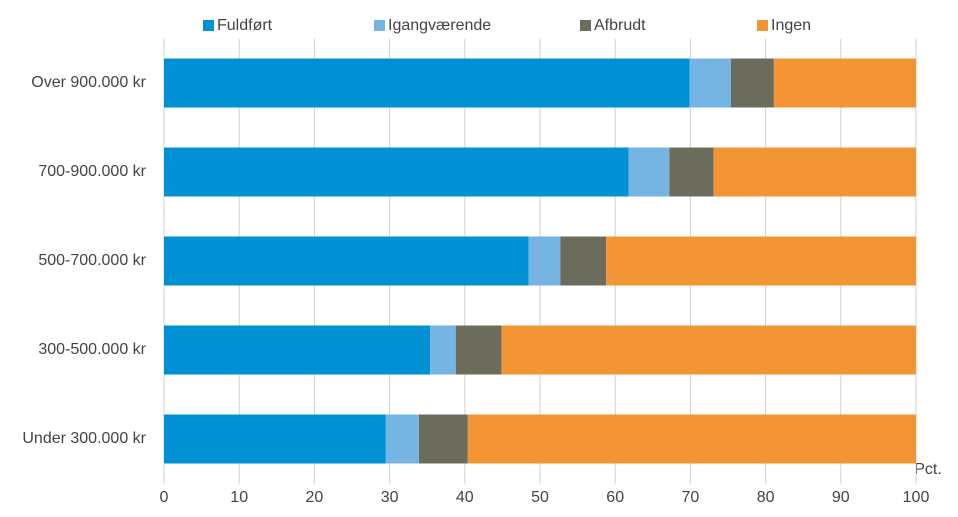 The width and height of the screenshot is (958, 517). What do you see at coordinates (691, 497) in the screenshot?
I see `x-tick-label: 70` at bounding box center [691, 497].